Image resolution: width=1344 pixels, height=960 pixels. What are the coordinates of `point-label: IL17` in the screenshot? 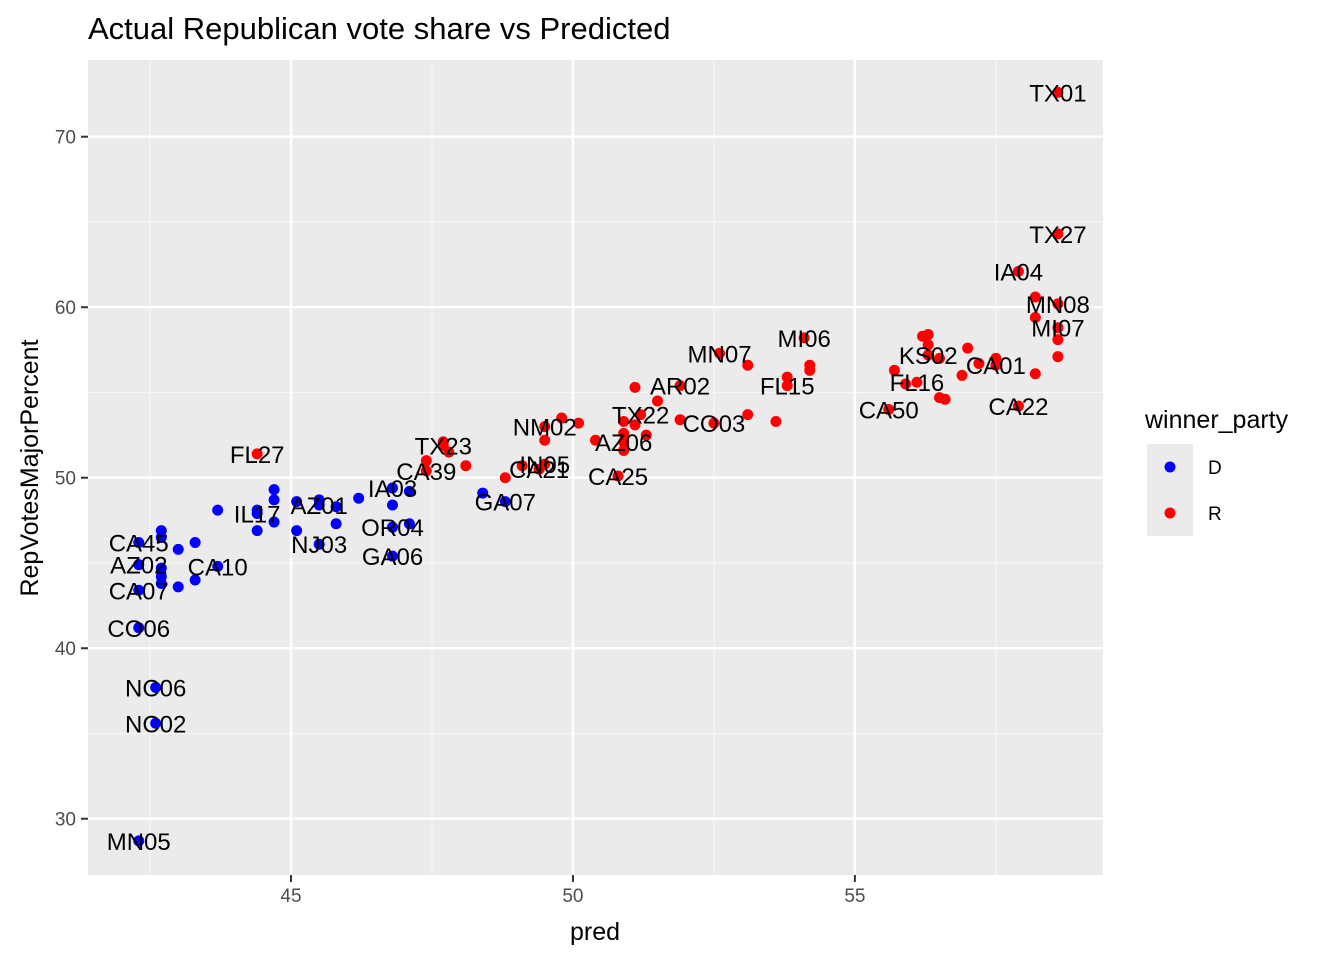 It's located at (257, 515).